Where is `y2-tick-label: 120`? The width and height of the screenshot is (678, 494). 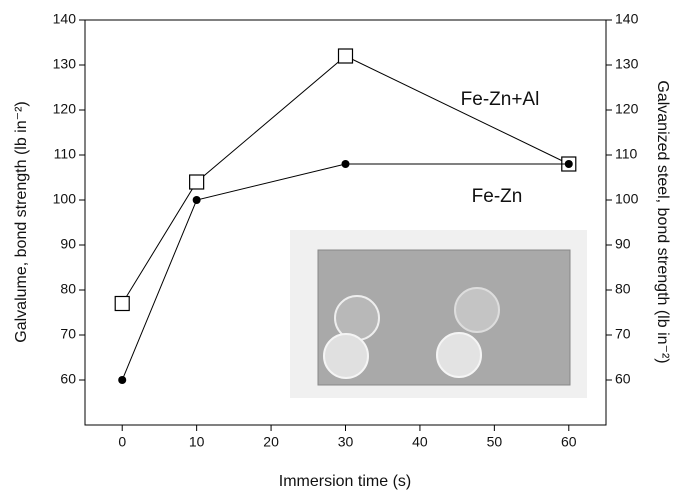 y2-tick-label: 120 is located at coordinates (627, 109).